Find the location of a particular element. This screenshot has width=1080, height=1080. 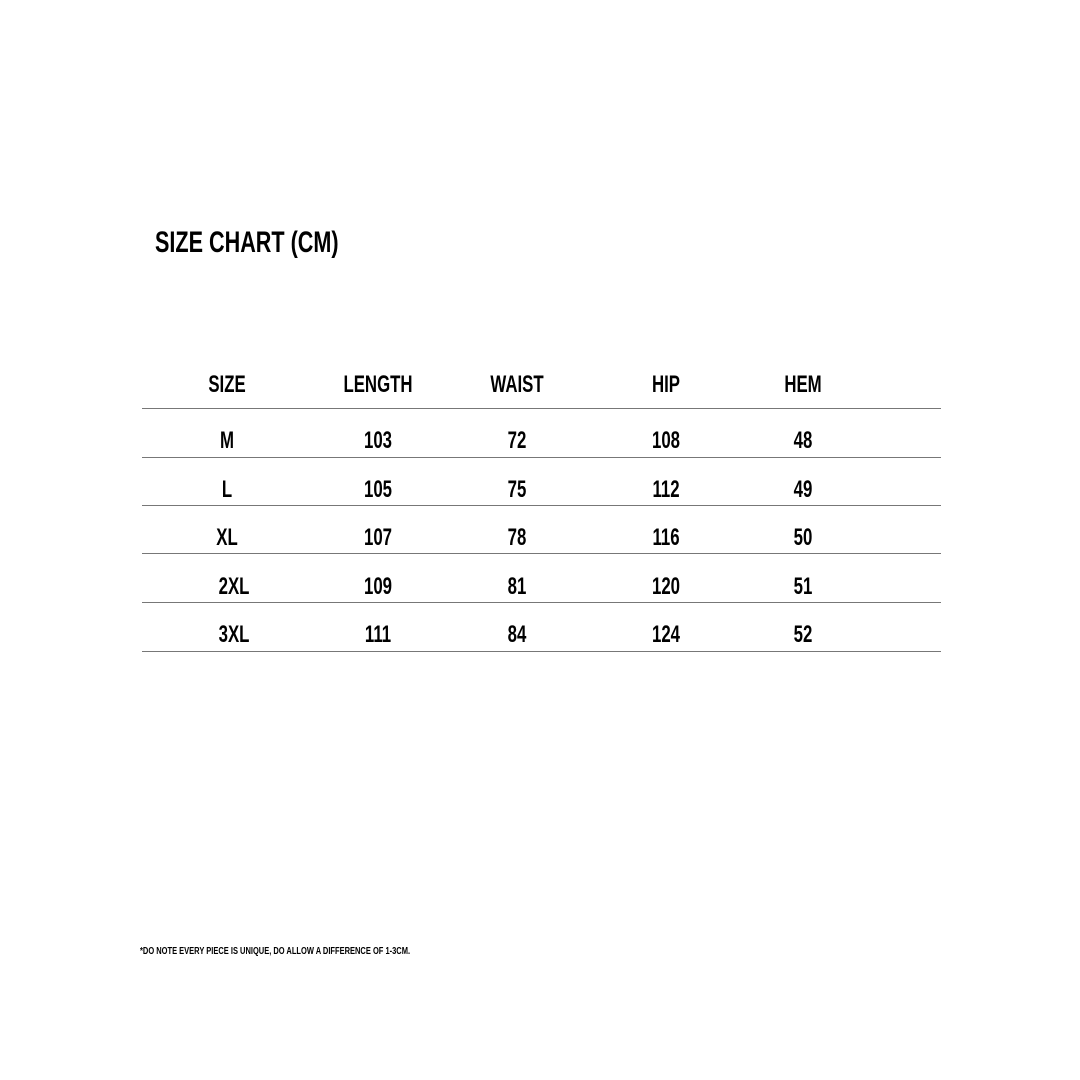

size-label: L is located at coordinates (227, 489).